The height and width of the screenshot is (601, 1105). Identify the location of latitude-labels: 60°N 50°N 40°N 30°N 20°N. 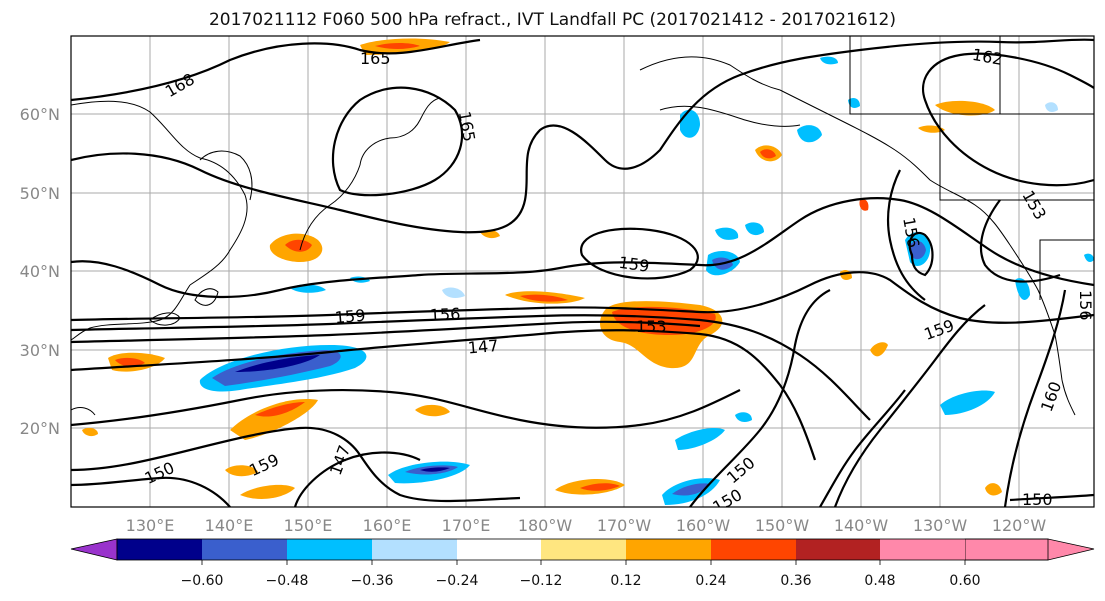
(40, 271).